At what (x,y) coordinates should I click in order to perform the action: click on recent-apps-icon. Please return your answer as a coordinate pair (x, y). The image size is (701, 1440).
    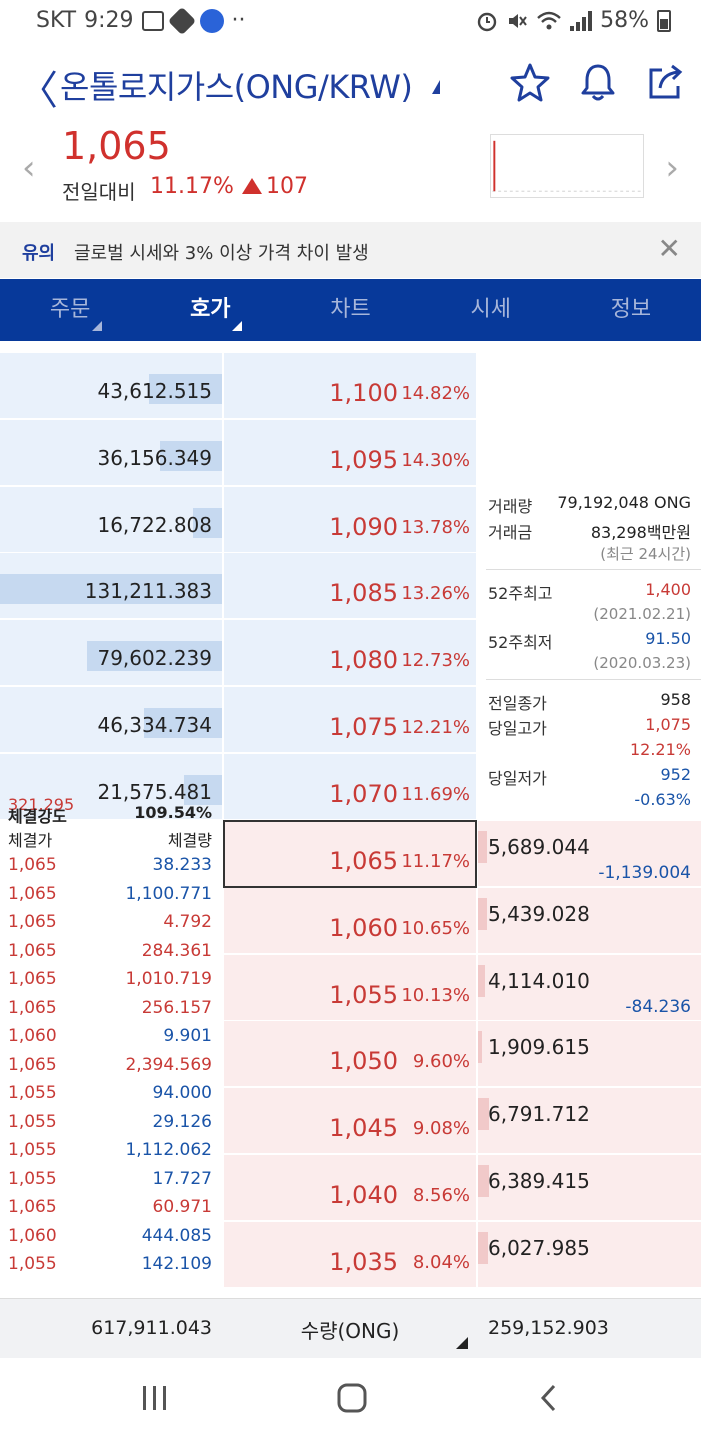
    Looking at the image, I should click on (155, 1398).